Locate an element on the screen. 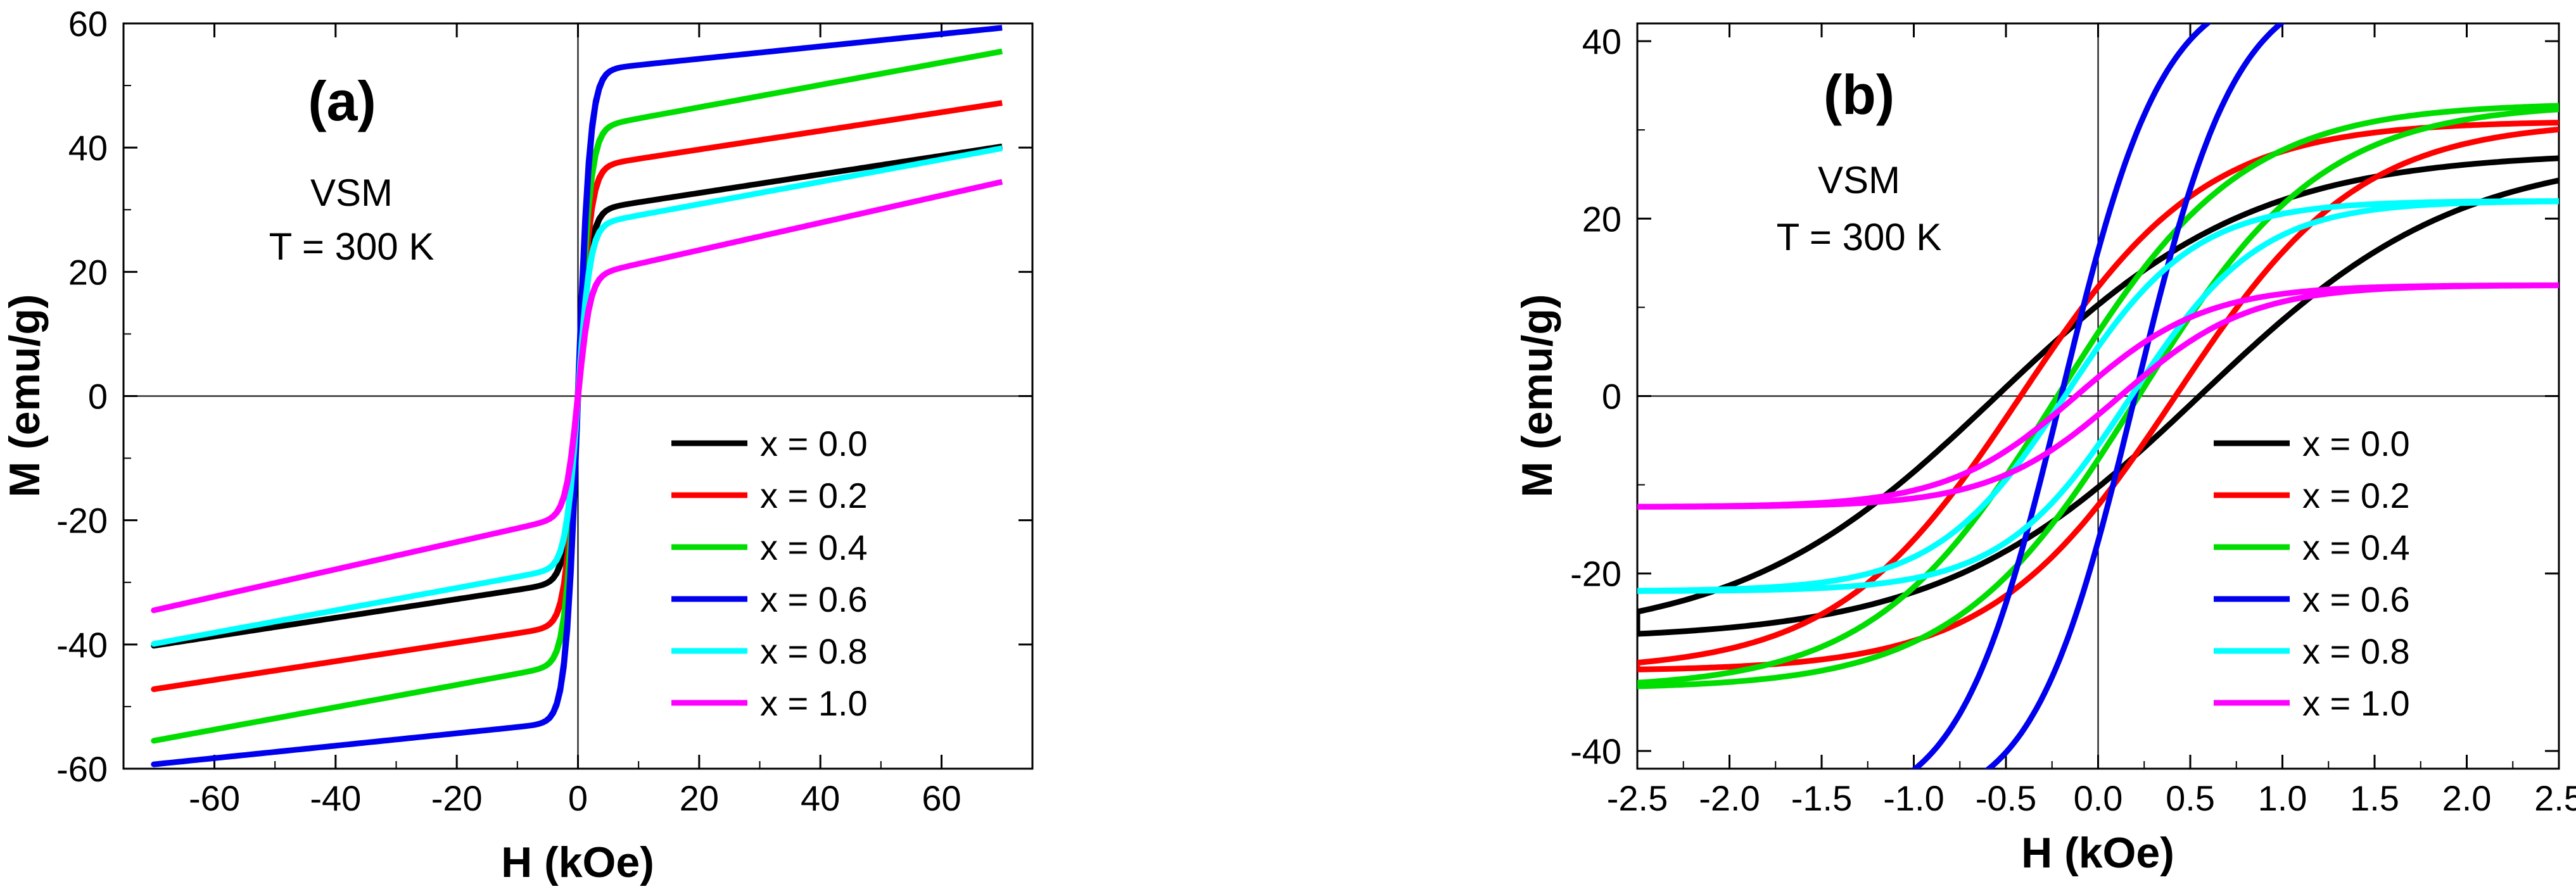  y-tick-label-b: -20 is located at coordinates (1595, 574).